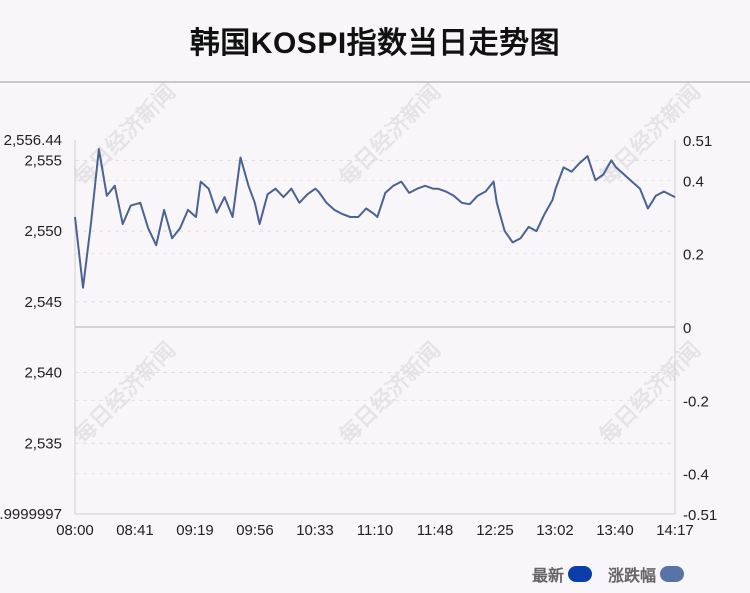 The height and width of the screenshot is (593, 750). I want to click on y-right-tick-label: 0.51, so click(697, 141).